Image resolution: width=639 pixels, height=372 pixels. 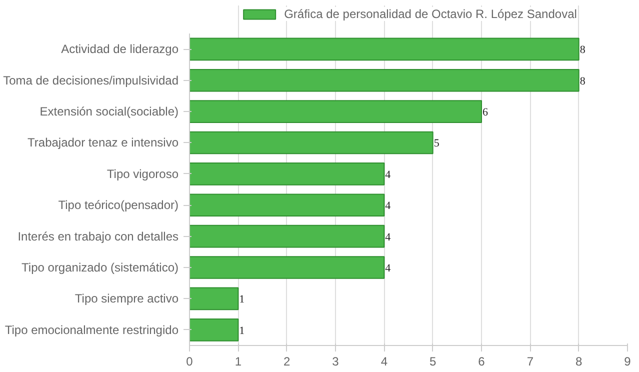 I want to click on y-tick-label: Interés en trabajo con detalles, so click(x=98, y=236).